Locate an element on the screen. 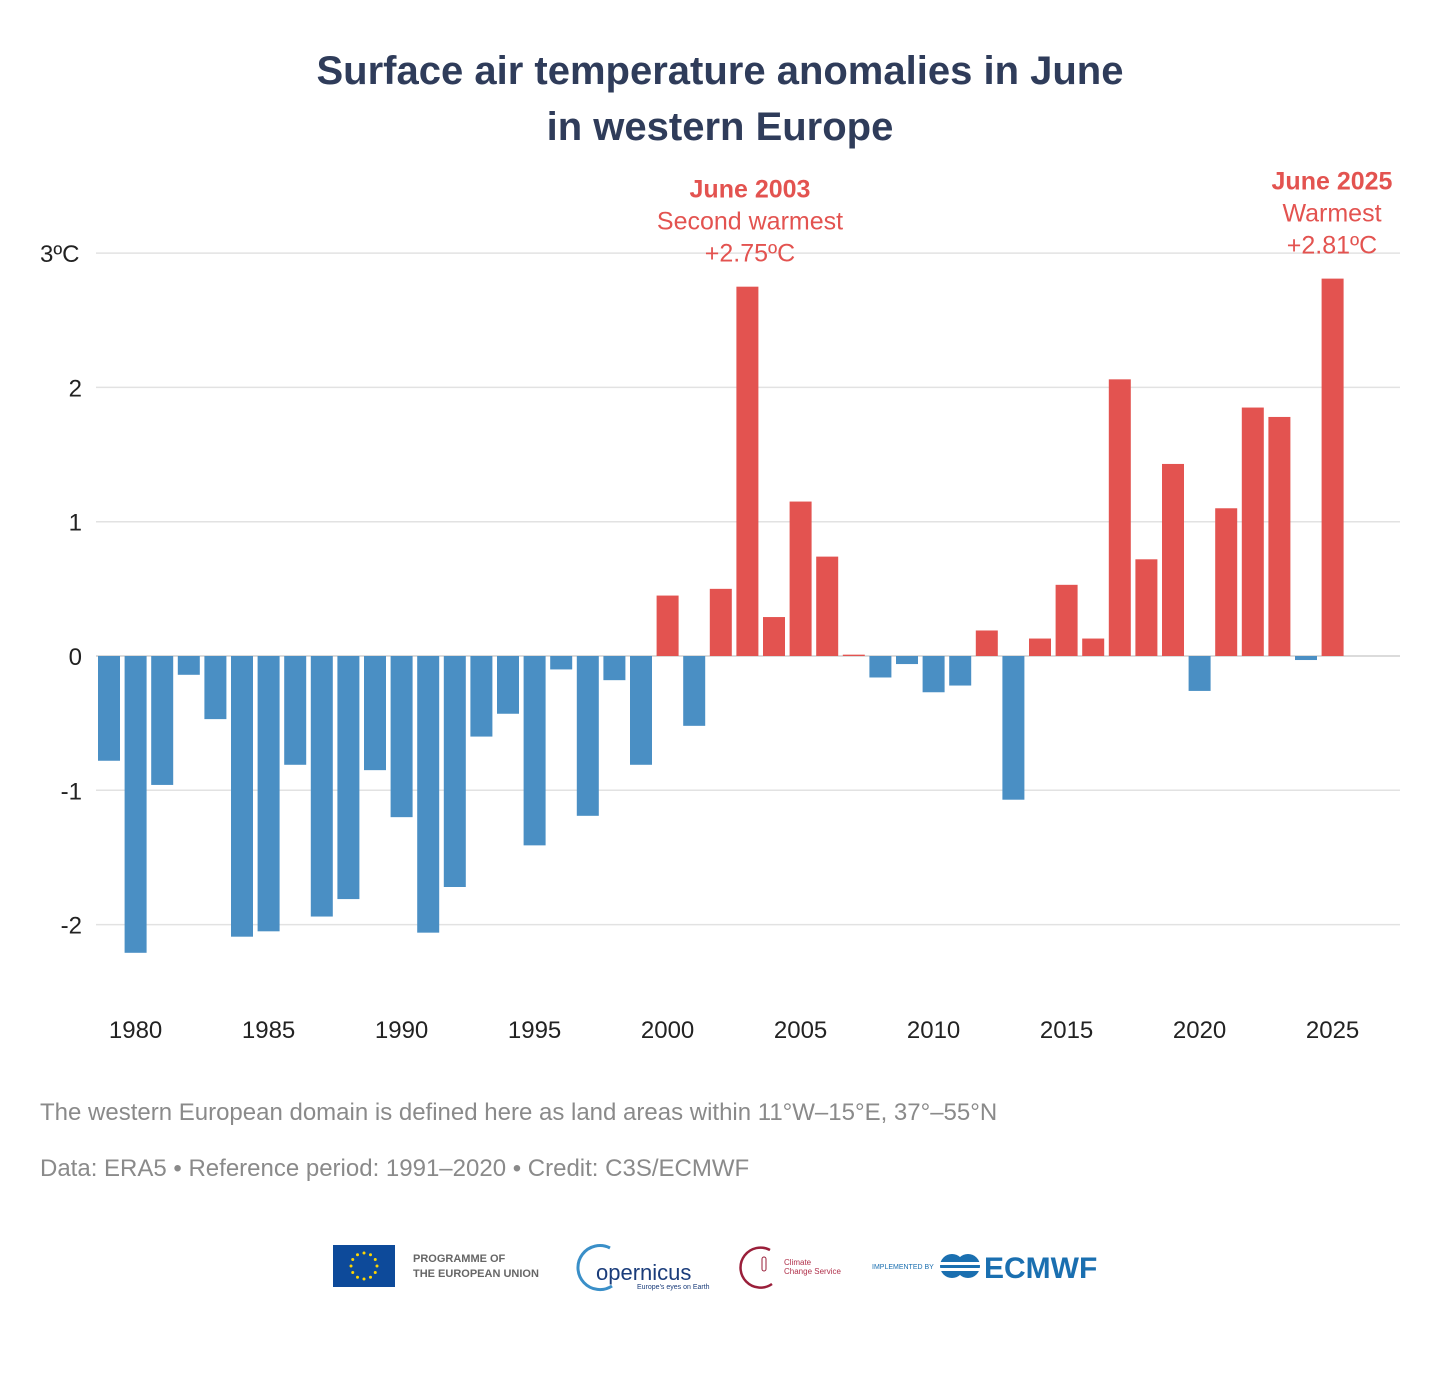 The image size is (1440, 1373). copernicus-text: opernicus is located at coordinates (643, 1272).